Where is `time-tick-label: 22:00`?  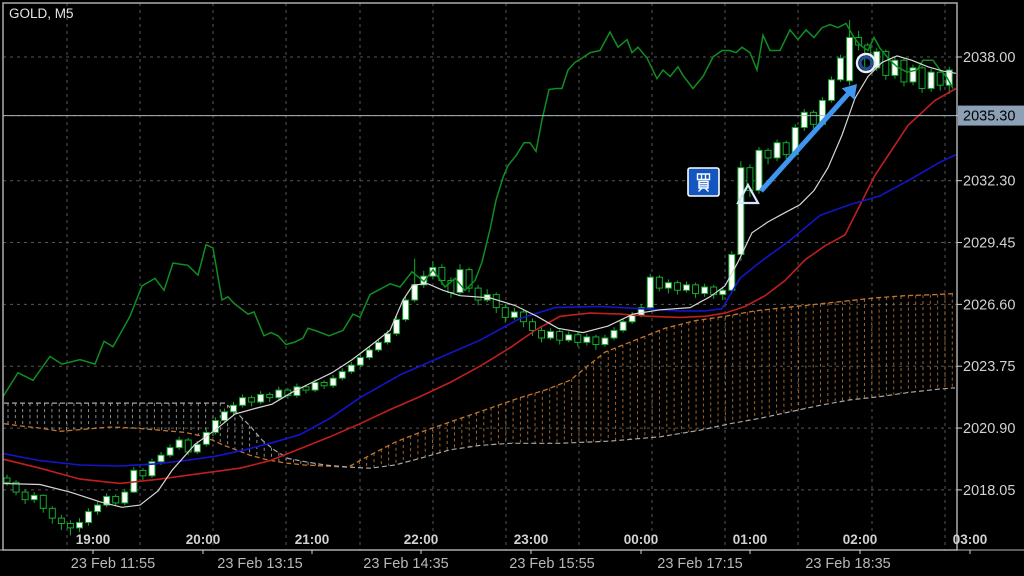
time-tick-label: 22:00 is located at coordinates (421, 539).